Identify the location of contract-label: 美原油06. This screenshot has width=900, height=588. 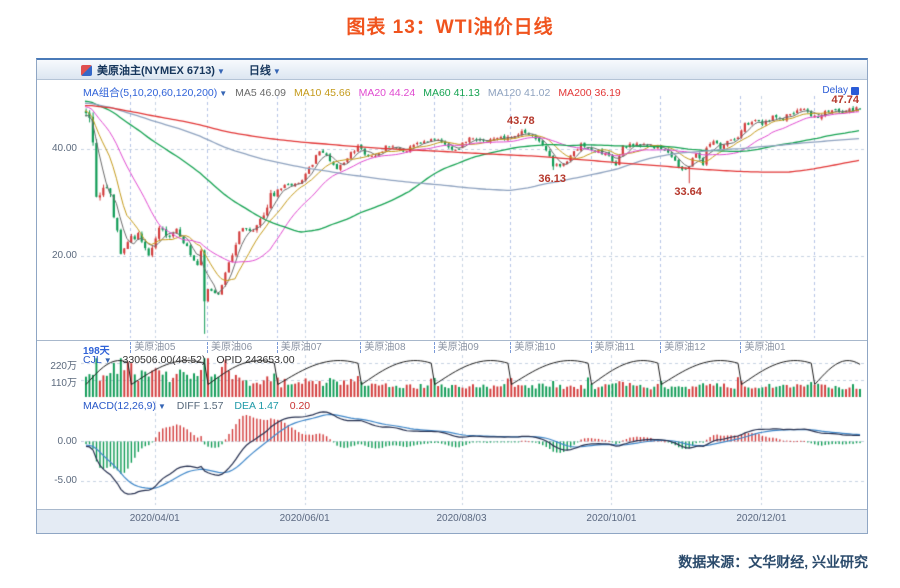
(229, 347).